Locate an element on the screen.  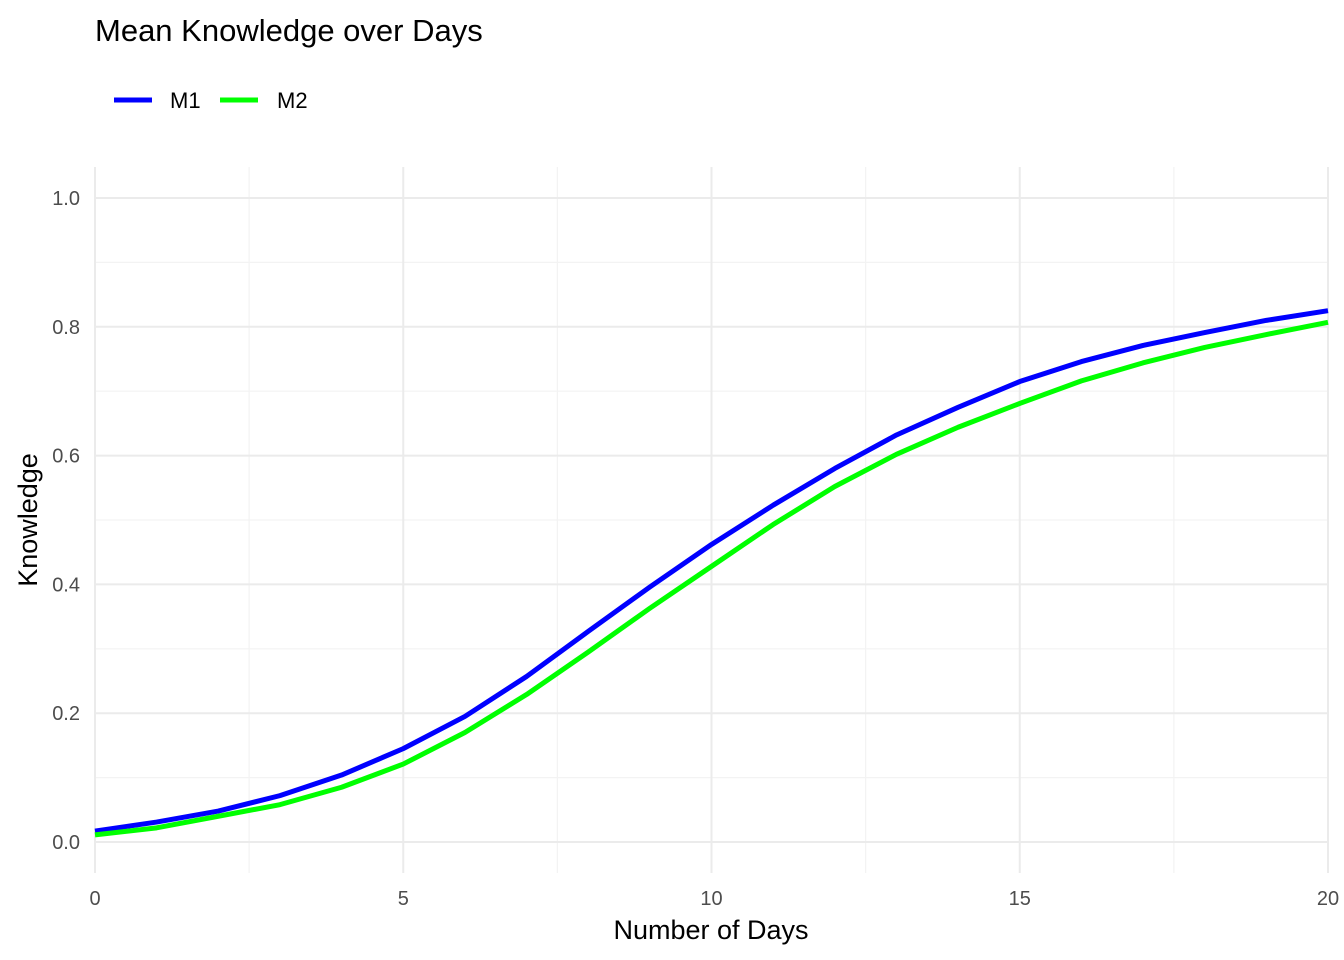
legend-label-m1: M1 is located at coordinates (185, 100).